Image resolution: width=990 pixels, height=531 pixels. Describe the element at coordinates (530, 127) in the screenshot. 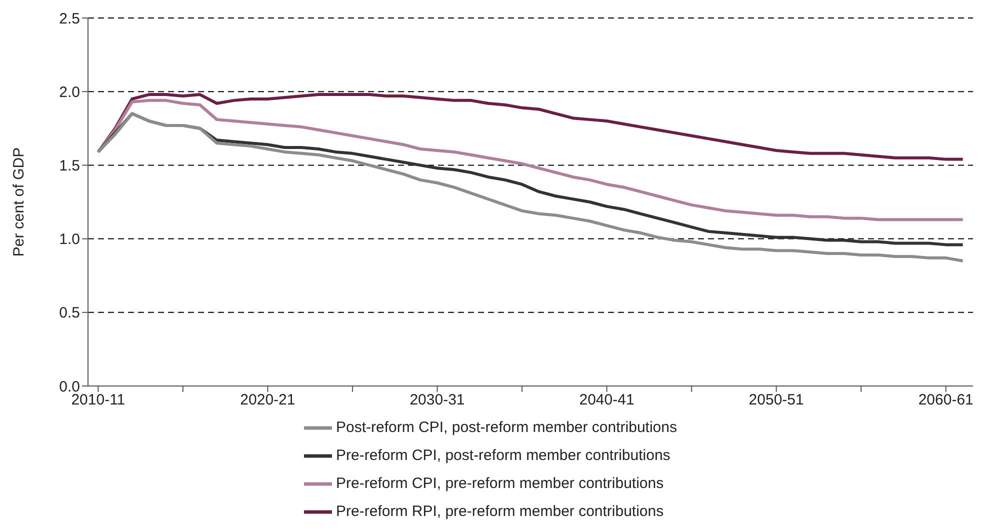

I see `line-series` at that location.